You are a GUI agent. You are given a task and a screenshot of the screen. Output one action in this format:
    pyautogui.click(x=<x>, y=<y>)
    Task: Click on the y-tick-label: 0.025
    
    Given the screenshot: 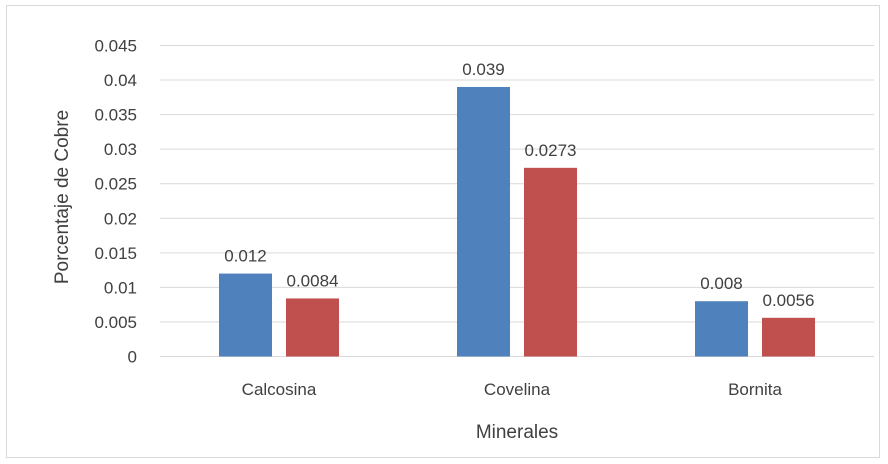 What is the action you would take?
    pyautogui.click(x=115, y=184)
    